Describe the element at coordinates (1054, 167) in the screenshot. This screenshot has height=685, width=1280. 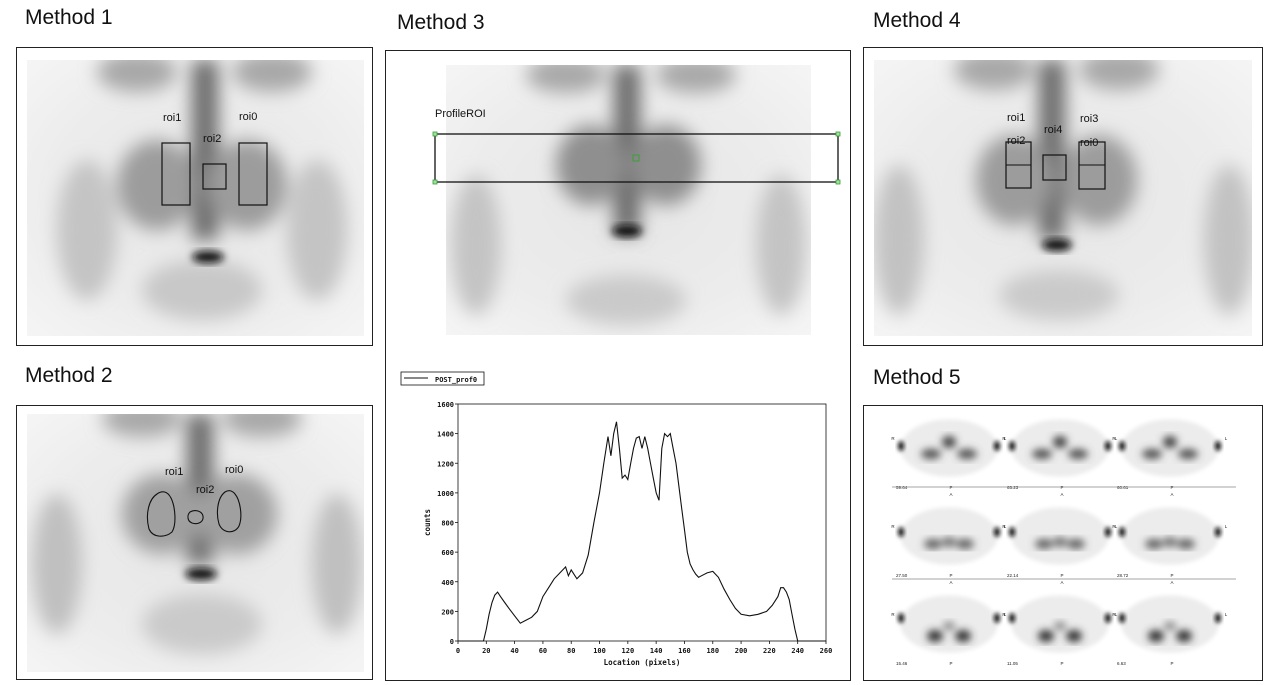
I see `roi4-rectangle` at that location.